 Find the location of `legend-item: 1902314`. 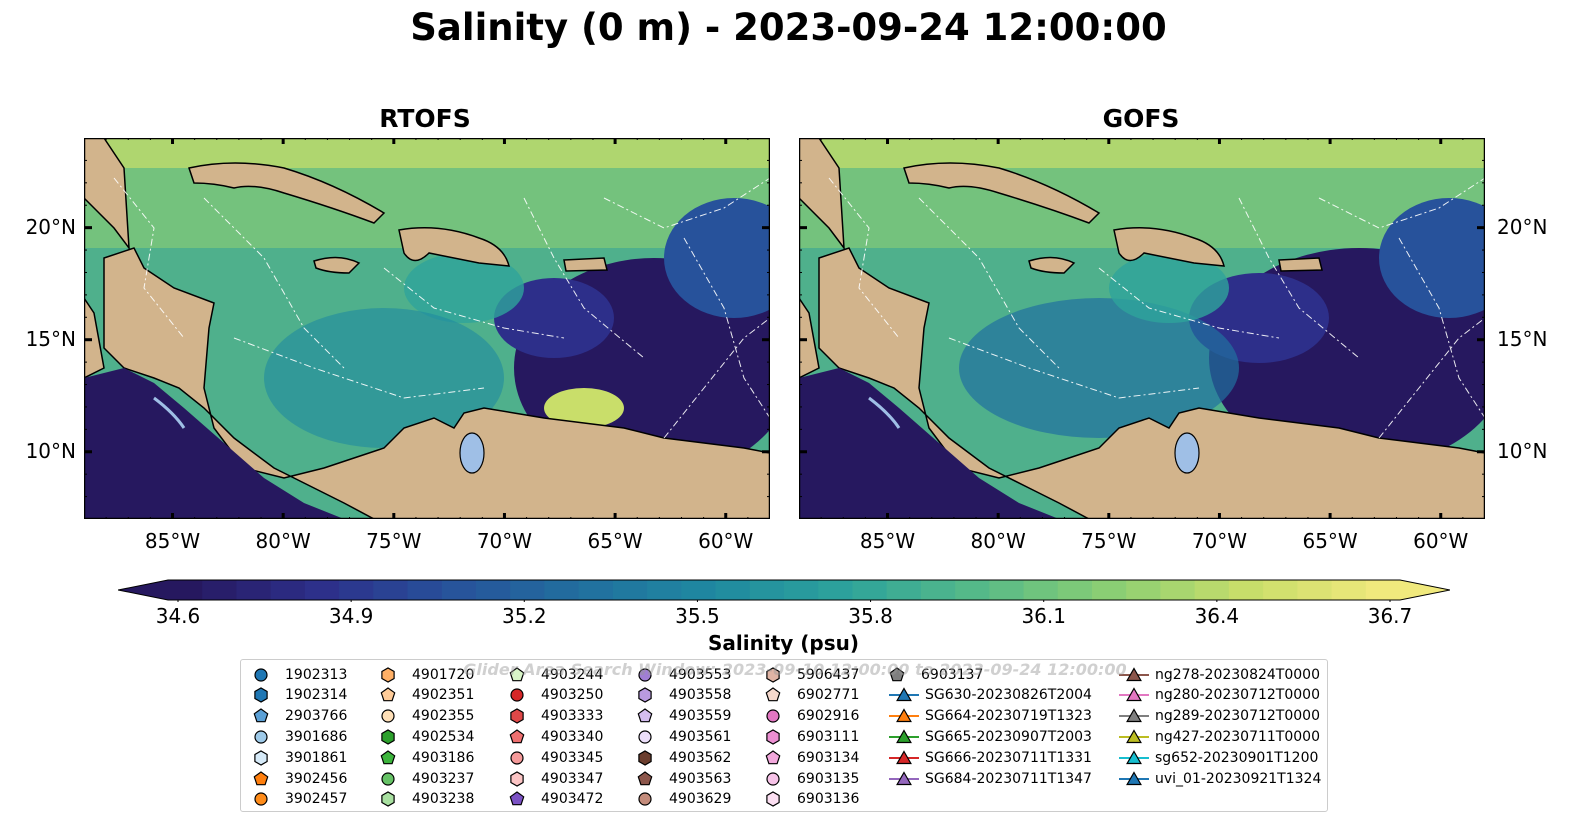

legend-item: 1902314 is located at coordinates (300, 695).